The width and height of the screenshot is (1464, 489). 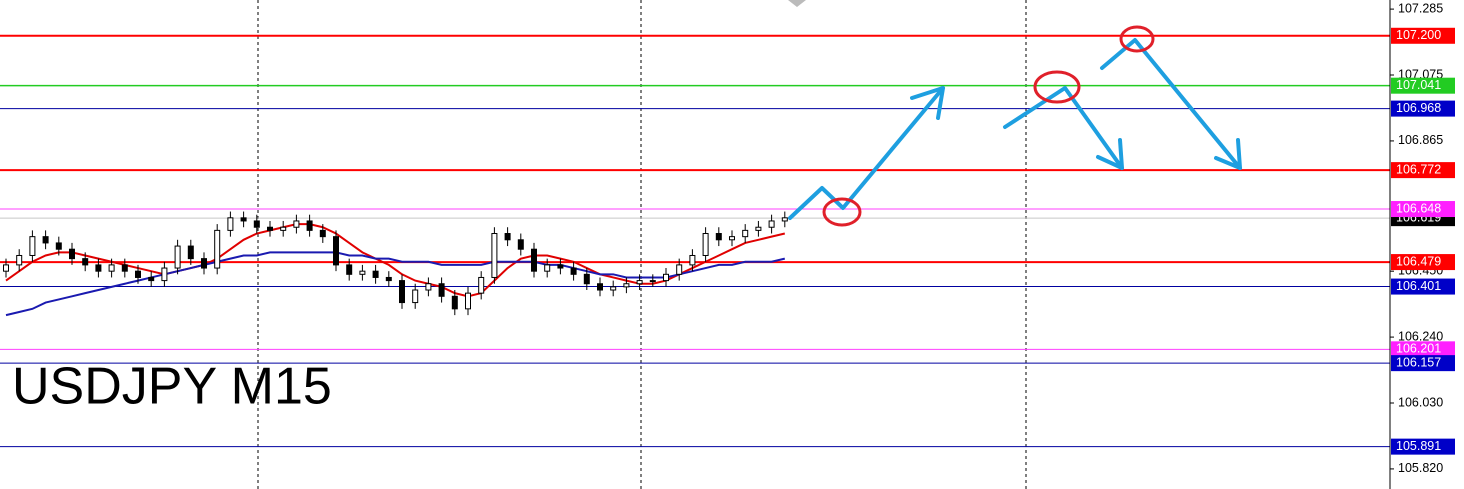 I want to click on highlight-circles, so click(x=988, y=126).